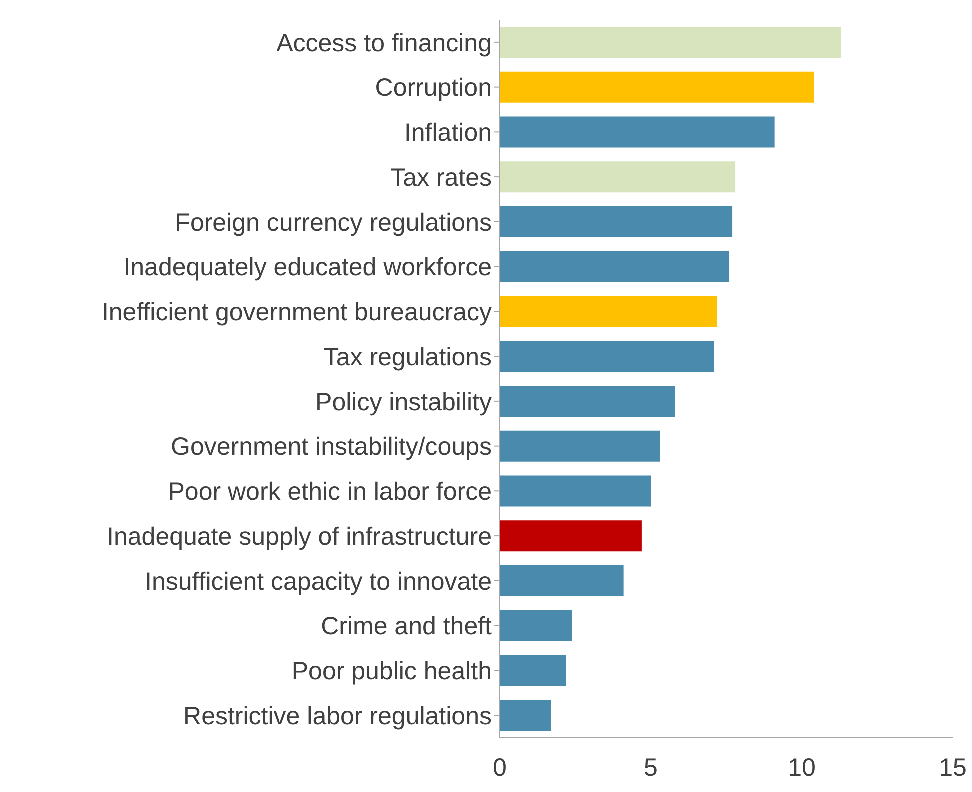  What do you see at coordinates (333, 222) in the screenshot?
I see `y-tick-label: Foreign currency regulations` at bounding box center [333, 222].